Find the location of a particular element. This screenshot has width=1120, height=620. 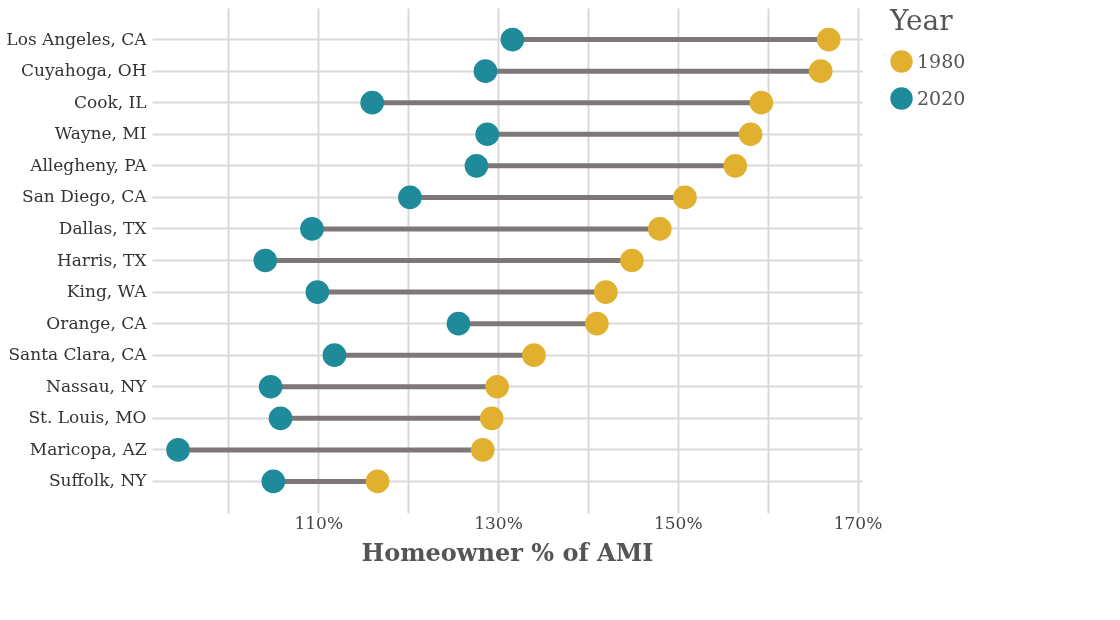

x-tick-label: 110% is located at coordinates (319, 522).